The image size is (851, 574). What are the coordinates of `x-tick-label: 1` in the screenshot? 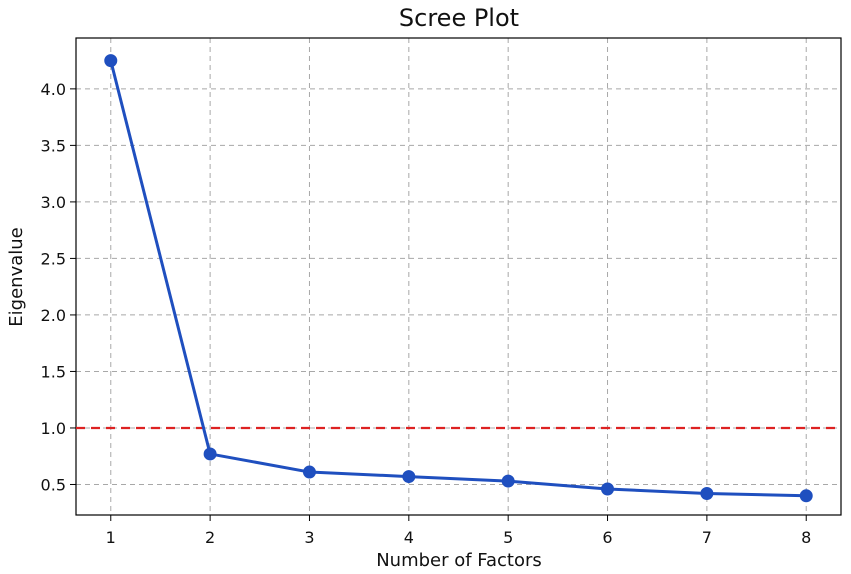 It's located at (111, 537).